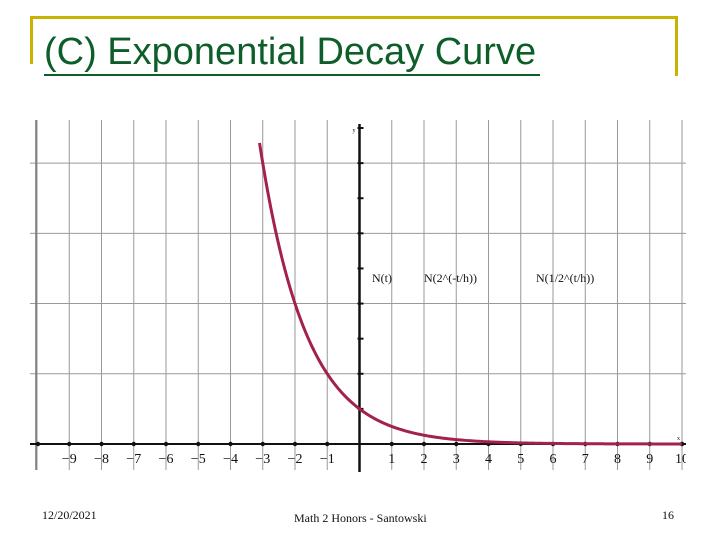  Describe the element at coordinates (69, 515) in the screenshot. I see `footer-date: 12/20/2021` at that location.